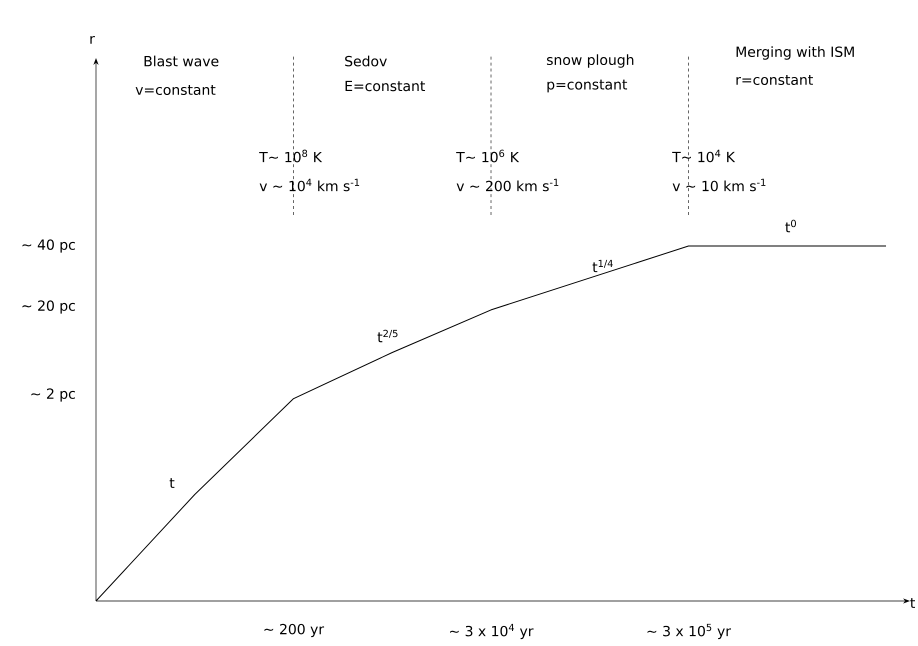 This screenshot has height=646, width=918. What do you see at coordinates (172, 483) in the screenshot?
I see `annotation: t` at bounding box center [172, 483].